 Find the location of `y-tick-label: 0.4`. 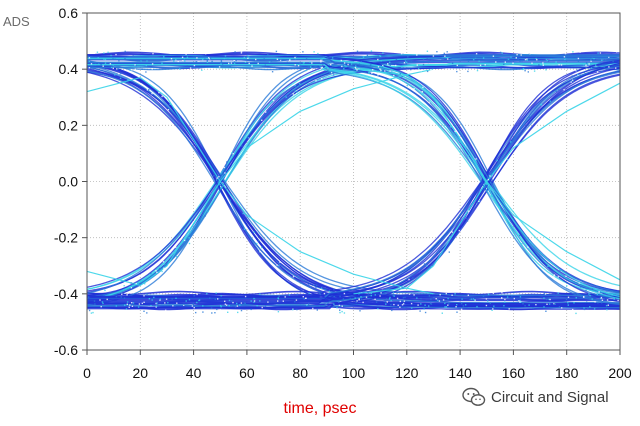

y-tick-label: 0.4 is located at coordinates (69, 69).